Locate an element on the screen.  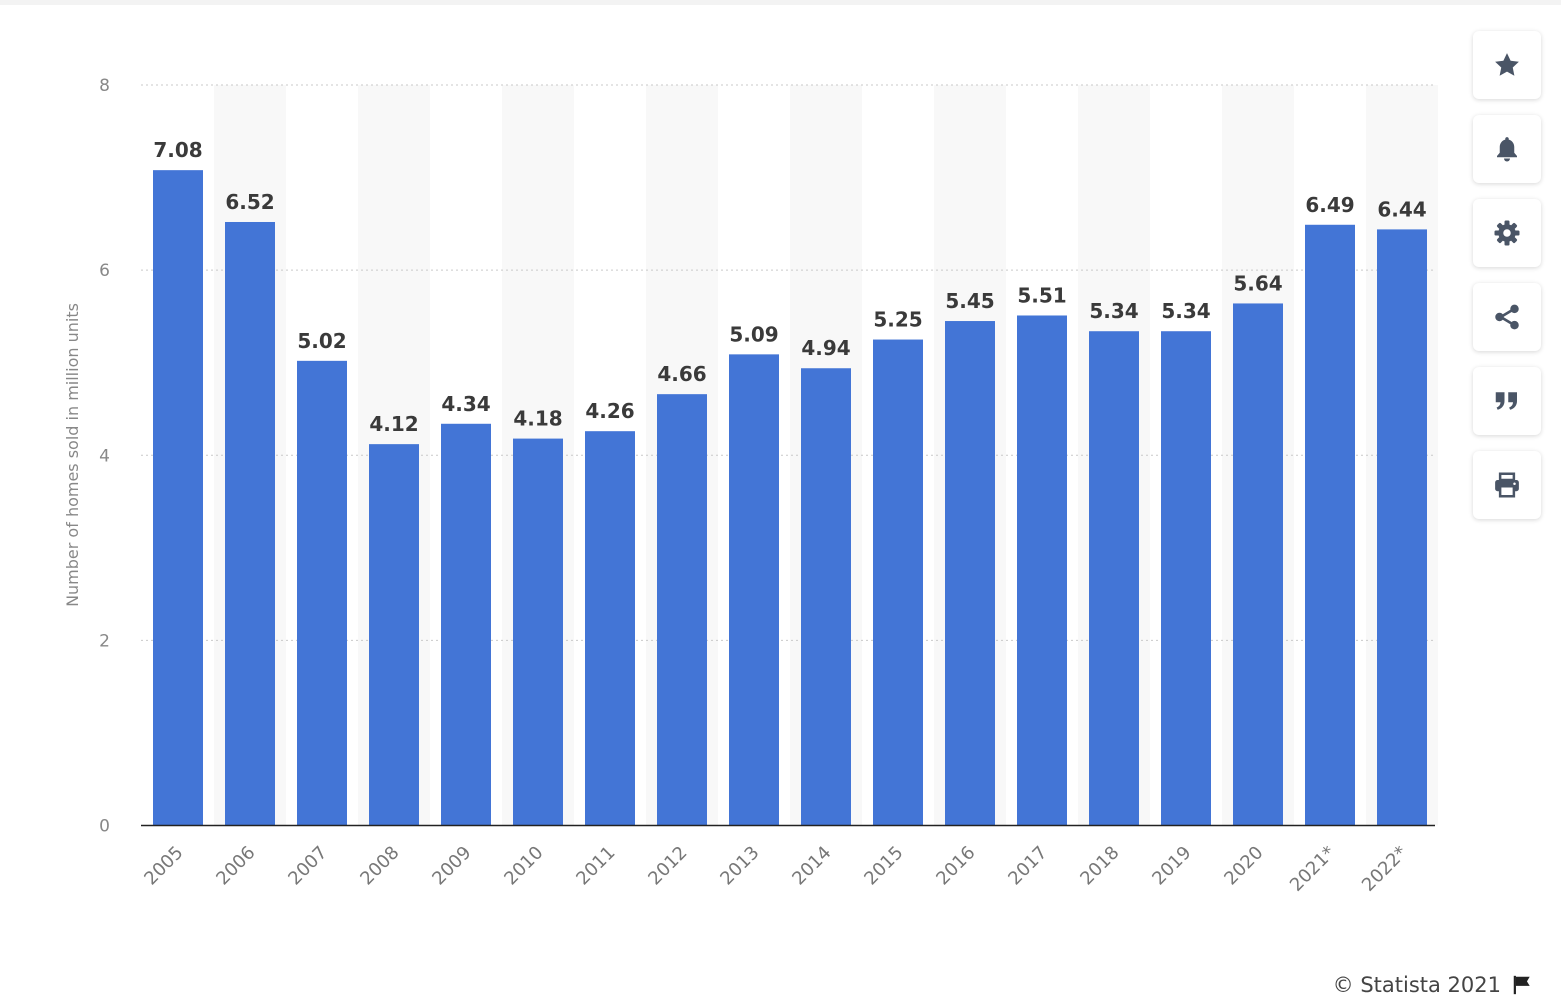
data-label: 4.66 is located at coordinates (681, 374).